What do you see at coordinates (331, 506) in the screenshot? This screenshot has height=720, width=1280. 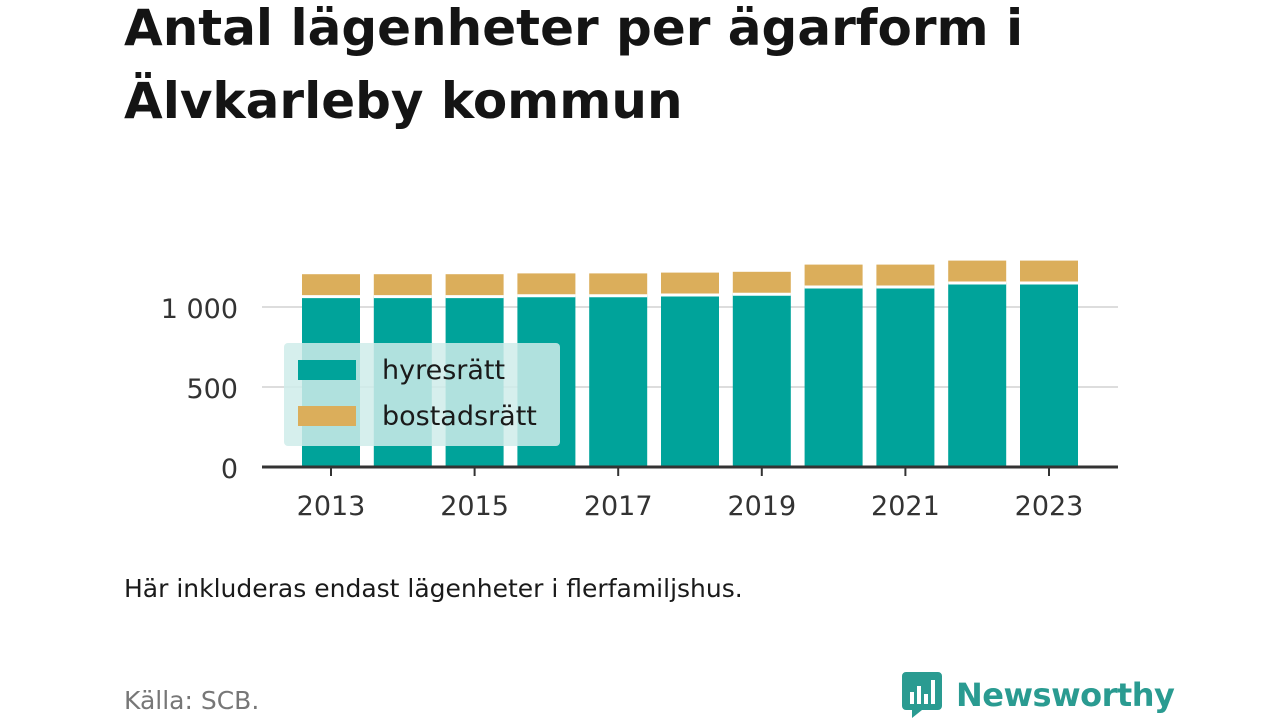 I see `x-tick-label: 2013` at bounding box center [331, 506].